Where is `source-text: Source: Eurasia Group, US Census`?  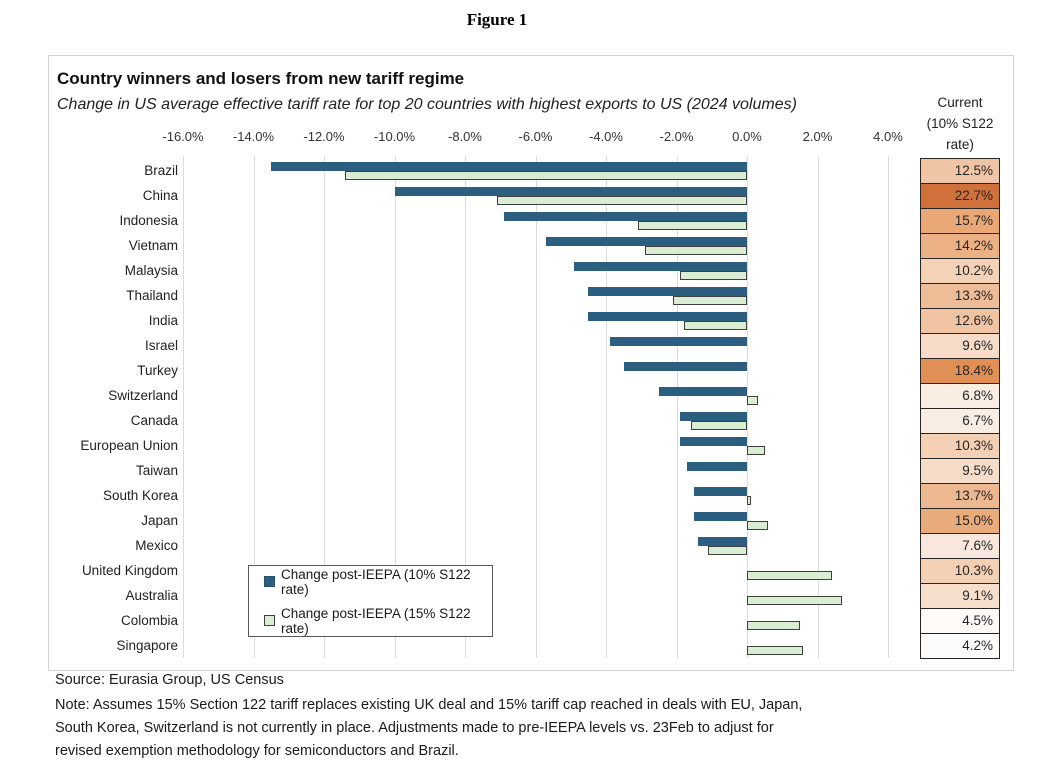 source-text: Source: Eurasia Group, US Census is located at coordinates (169, 680).